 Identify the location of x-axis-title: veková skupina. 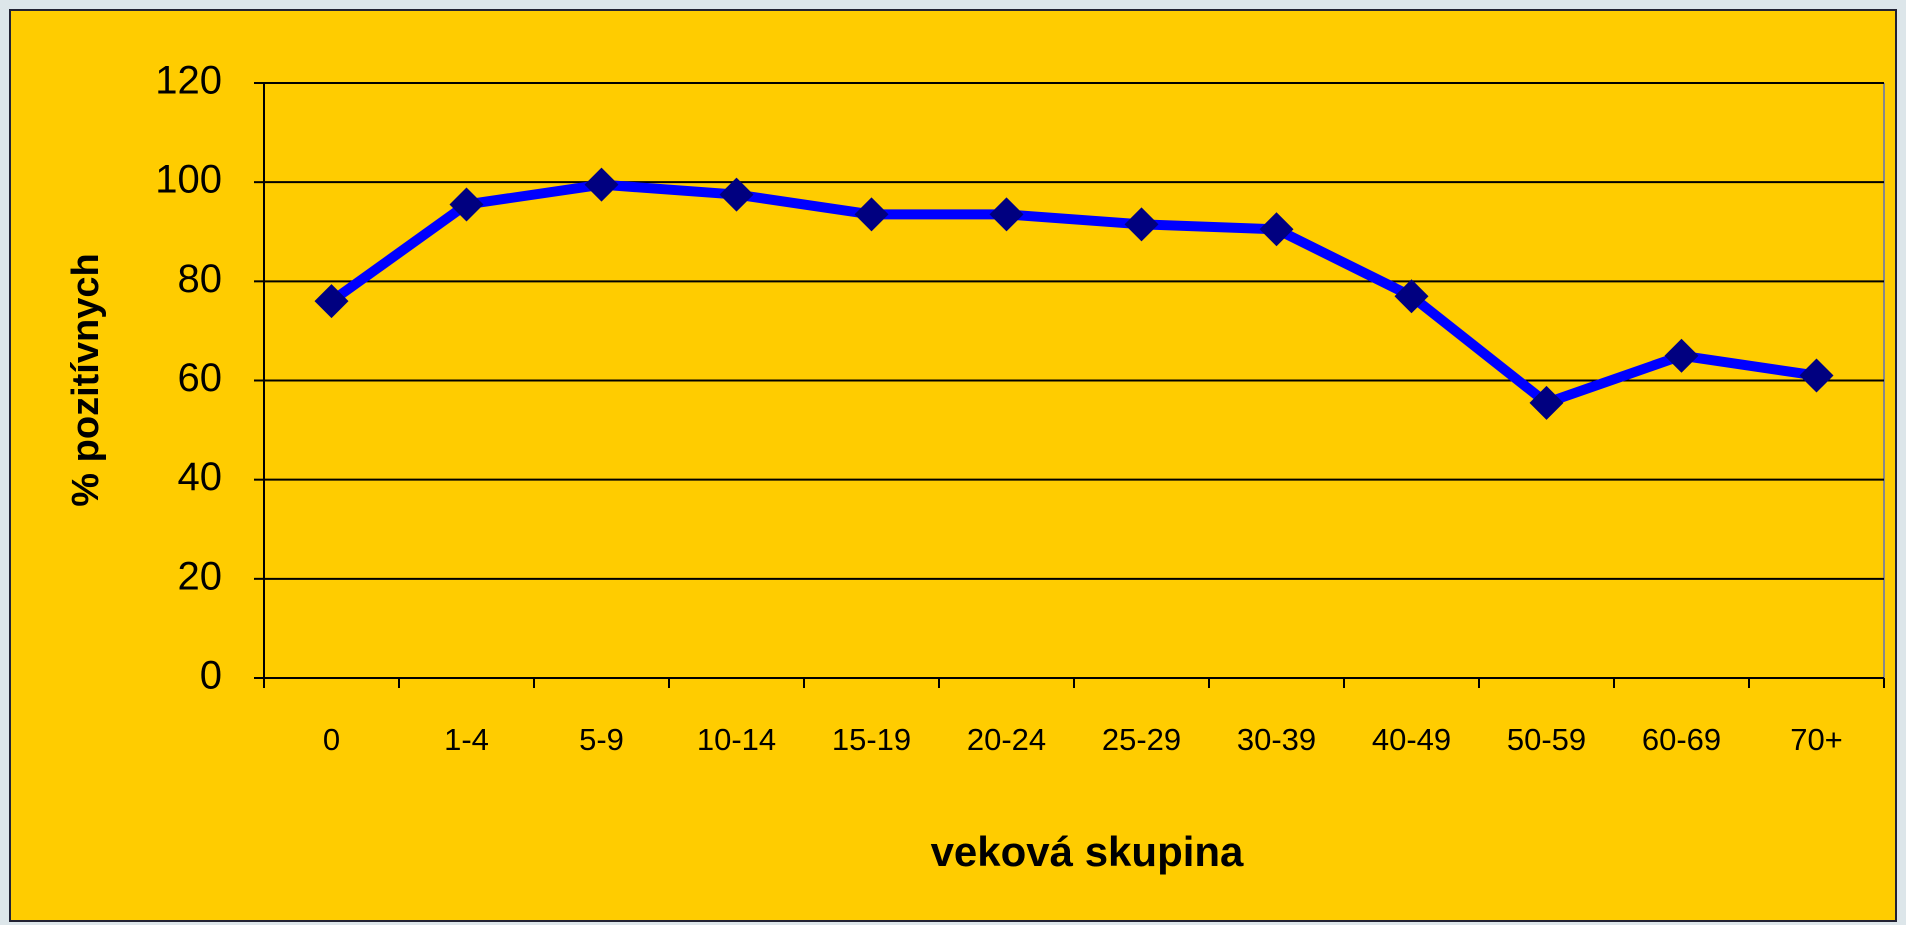
(1087, 851).